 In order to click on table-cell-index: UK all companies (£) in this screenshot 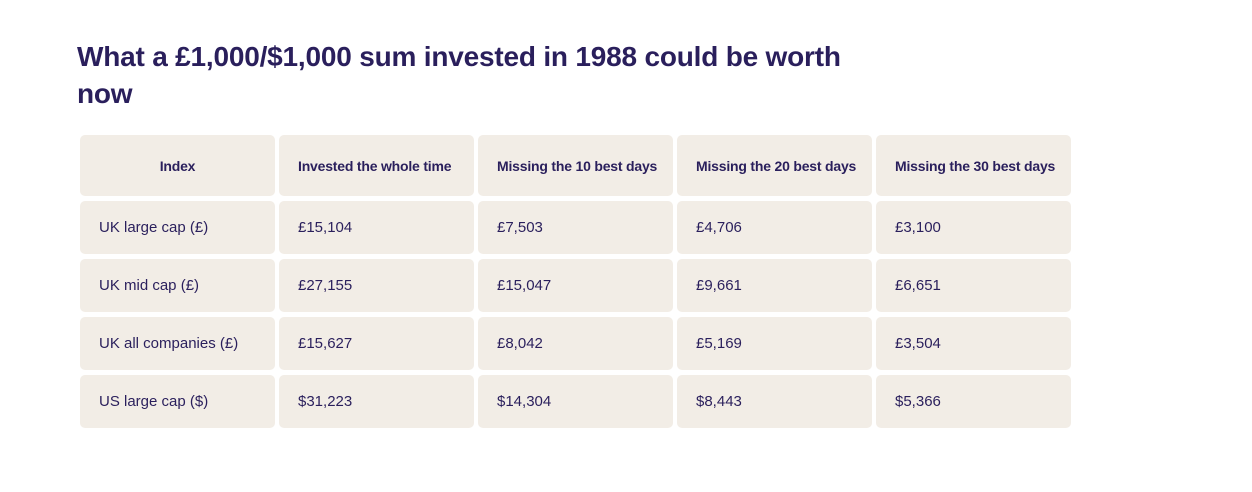, I will do `click(177, 343)`.